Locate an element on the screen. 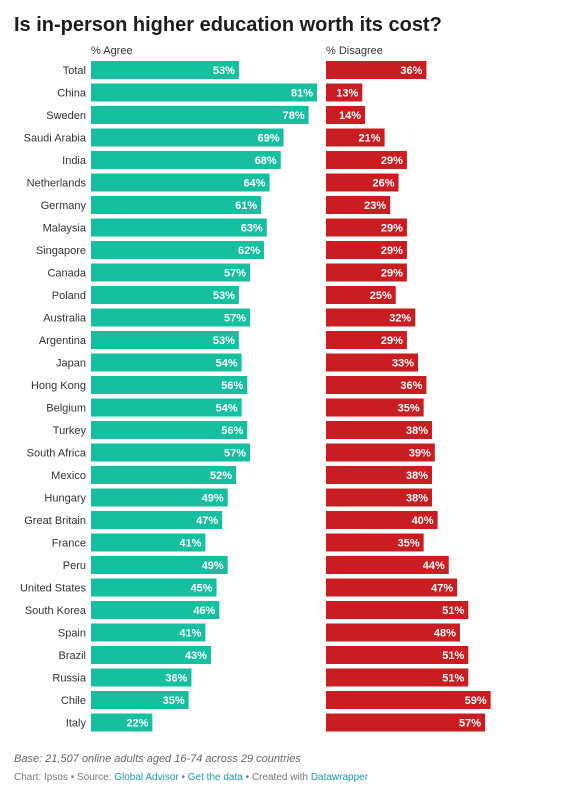  row-label: Italy is located at coordinates (76, 724).